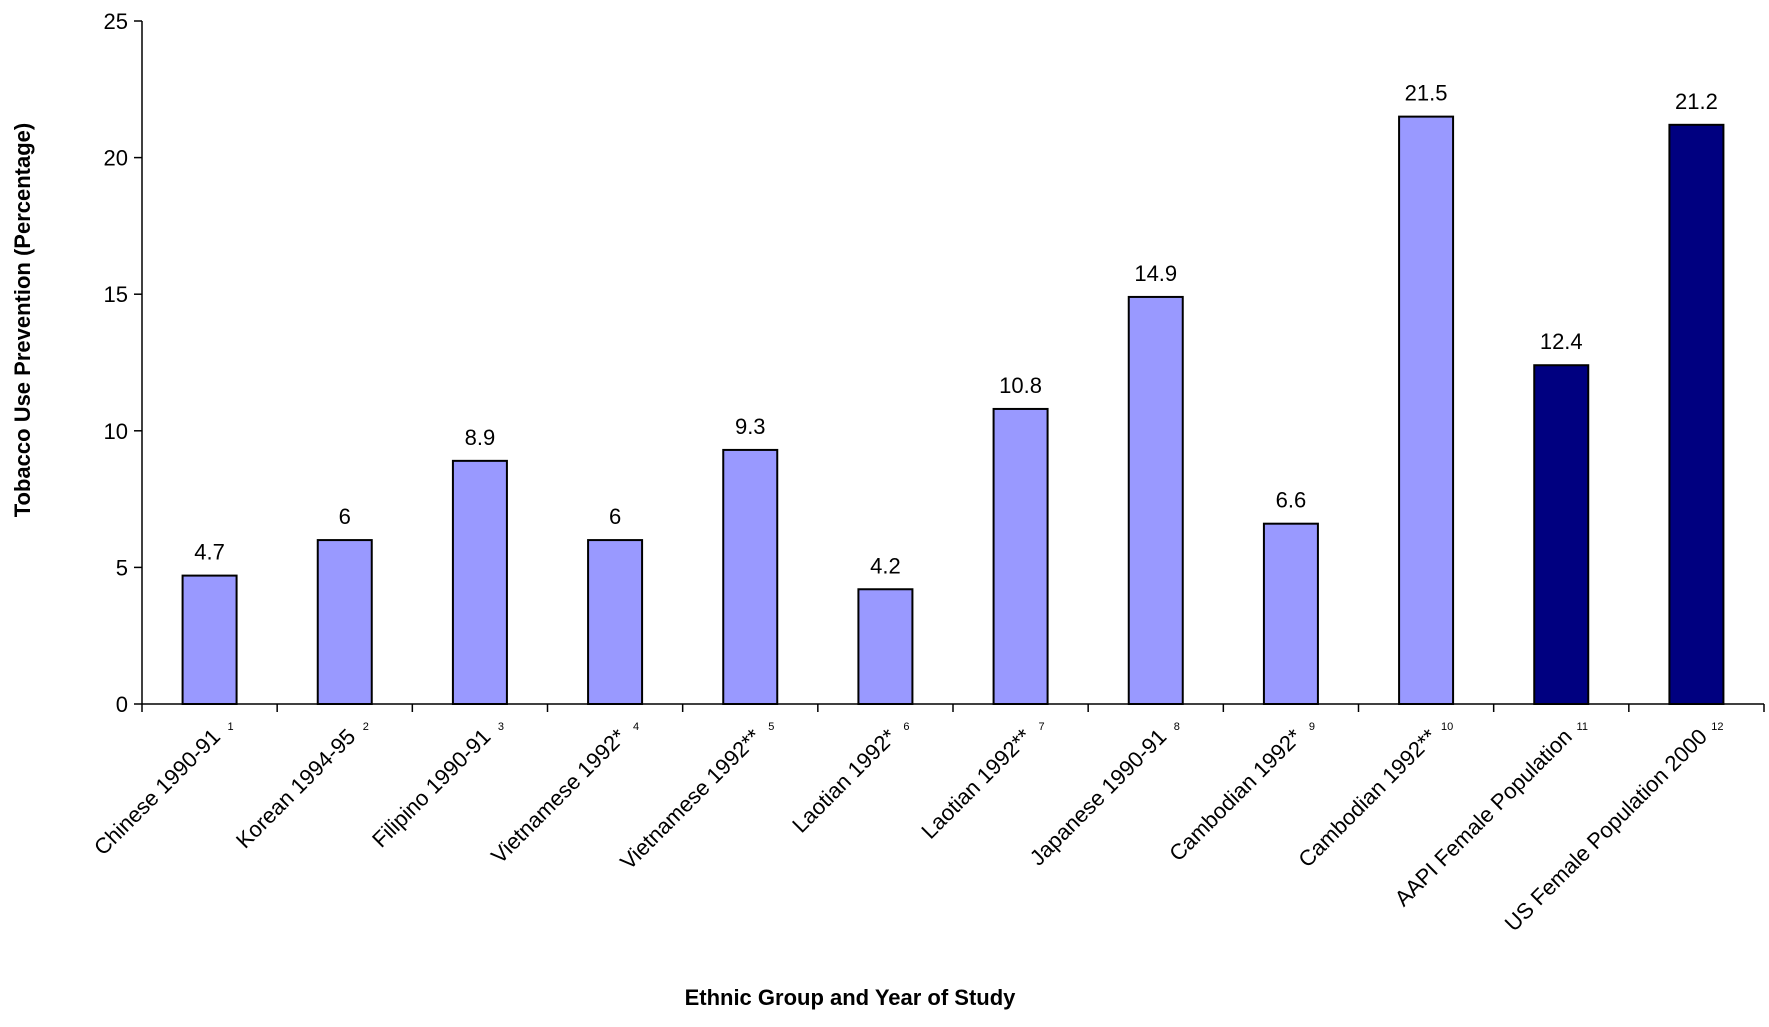  I want to click on category-label: Laotian 1992*, so click(844, 781).